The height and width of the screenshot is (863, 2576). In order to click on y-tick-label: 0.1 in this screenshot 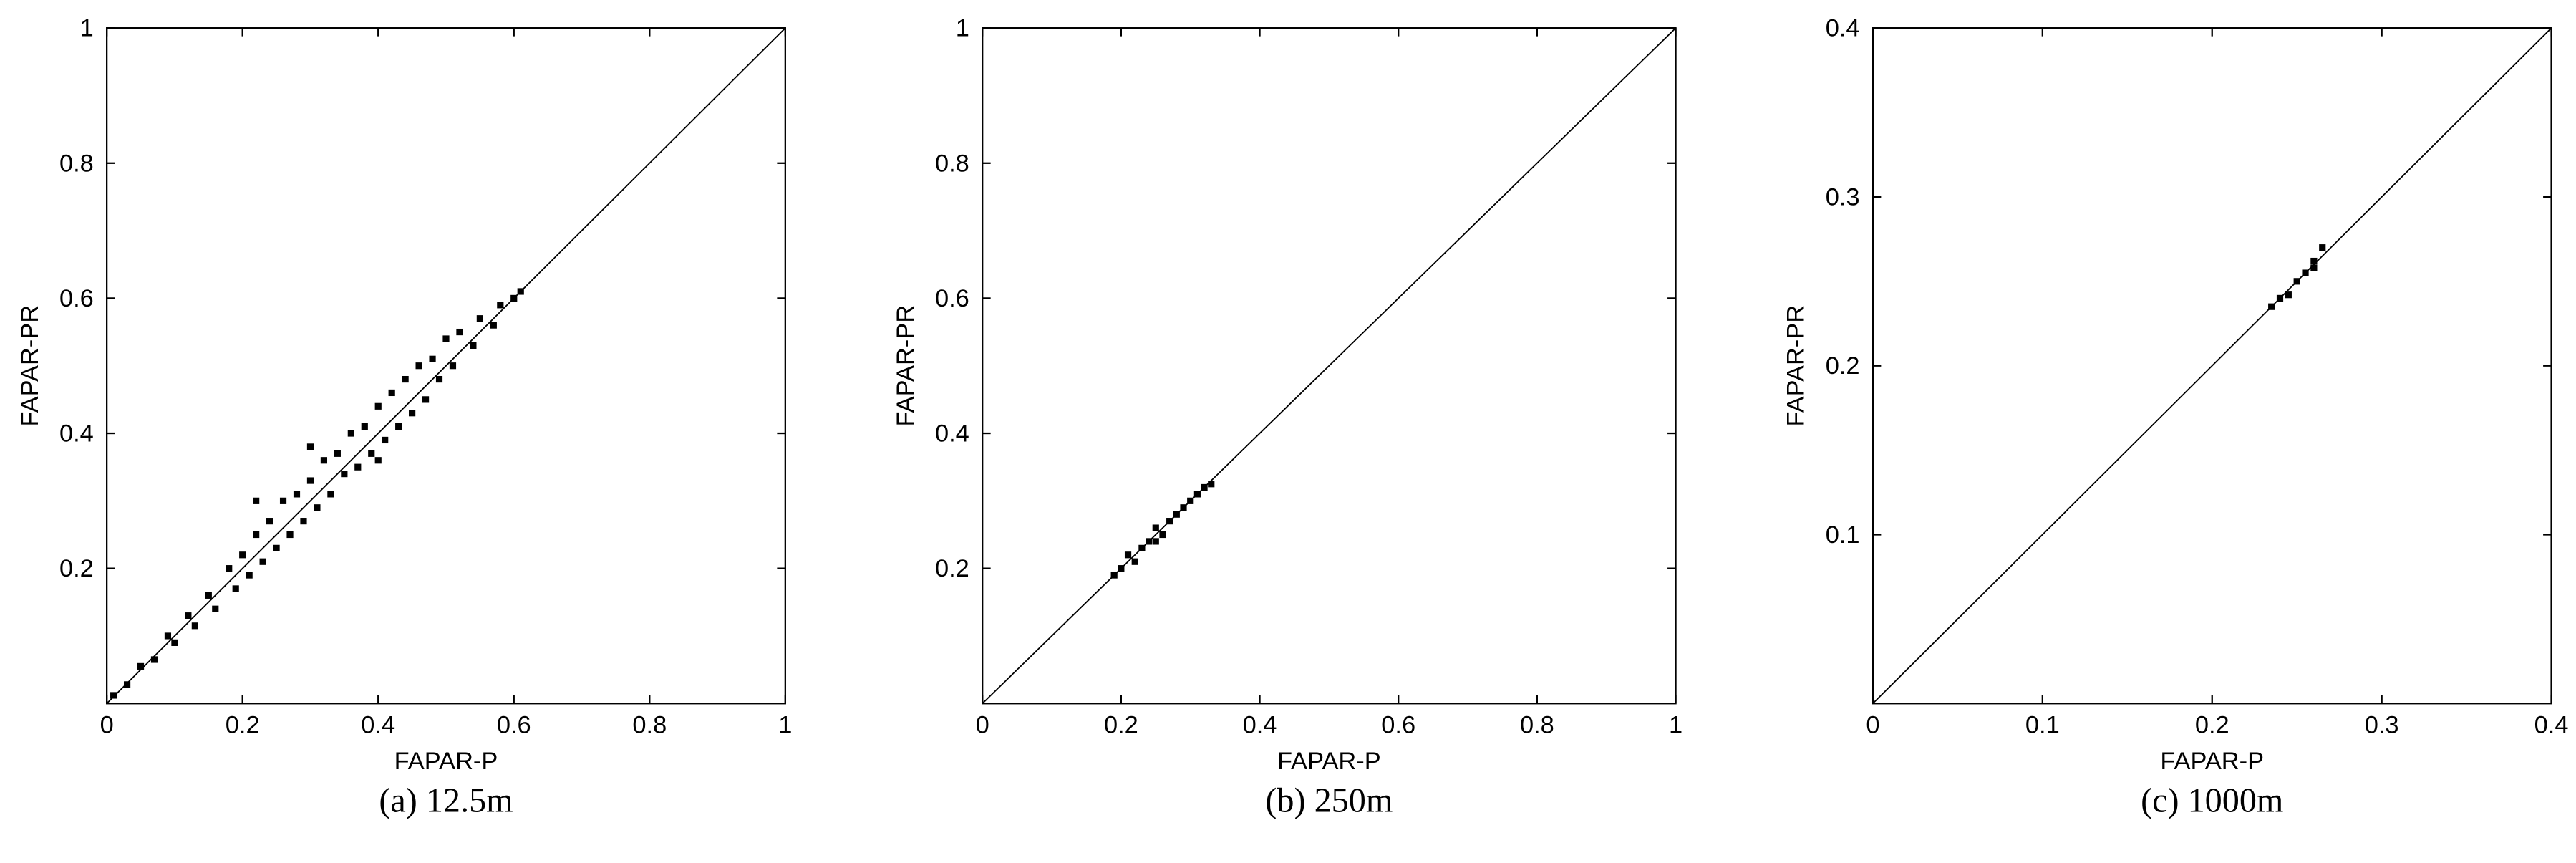, I will do `click(1843, 535)`.